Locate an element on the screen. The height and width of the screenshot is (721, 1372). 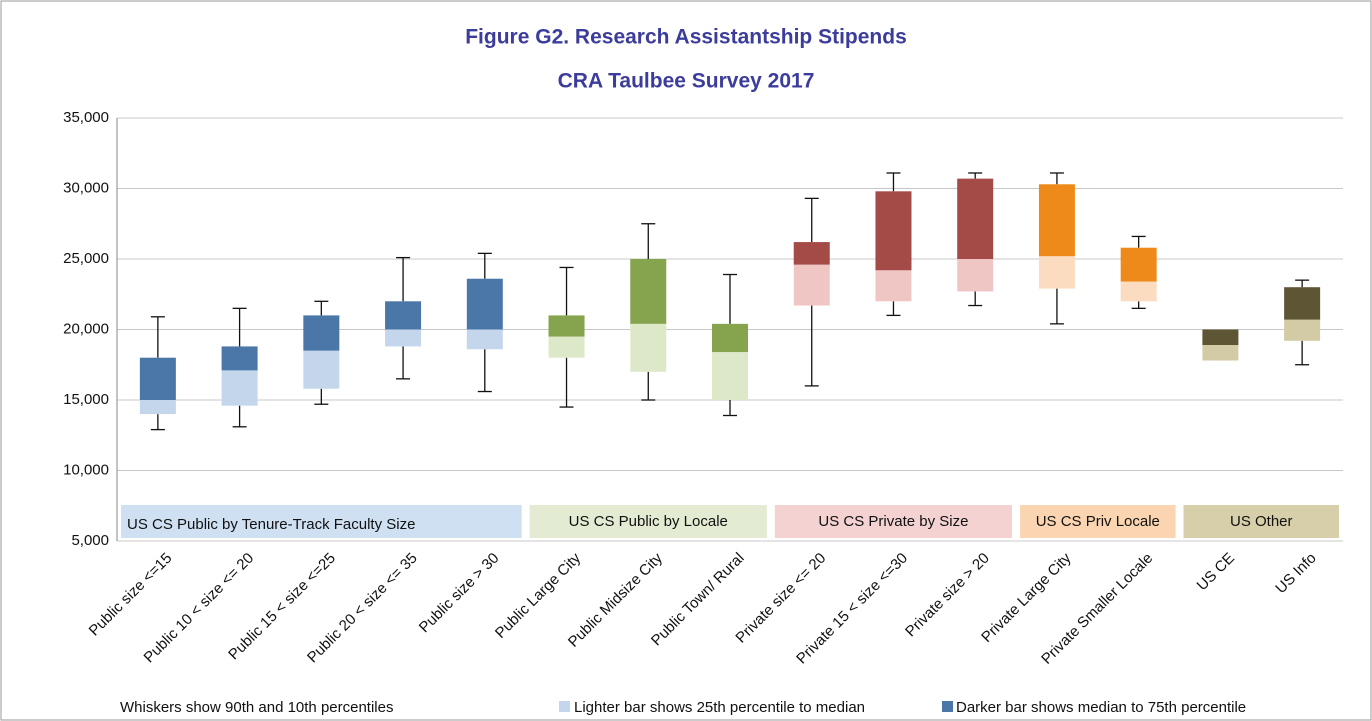
group-label: US Other is located at coordinates (1261, 521).